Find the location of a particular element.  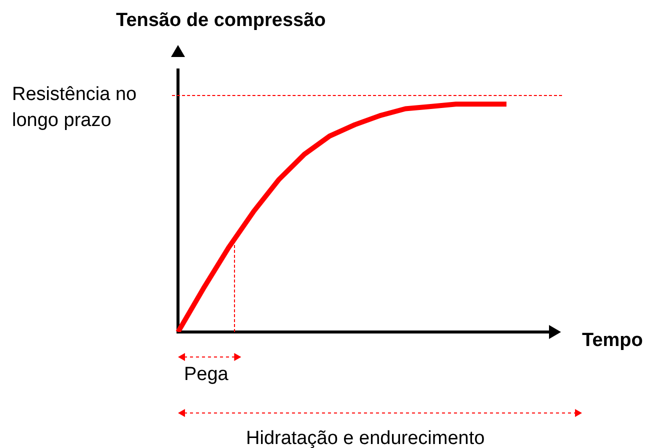

text: Pega is located at coordinates (206, 375).